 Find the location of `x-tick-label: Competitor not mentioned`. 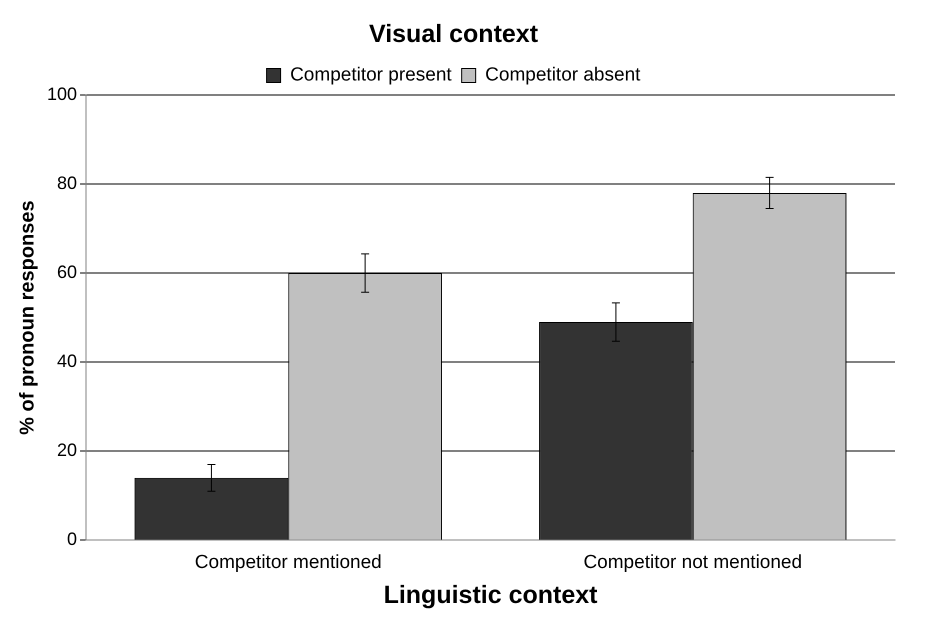

x-tick-label: Competitor not mentioned is located at coordinates (692, 562).